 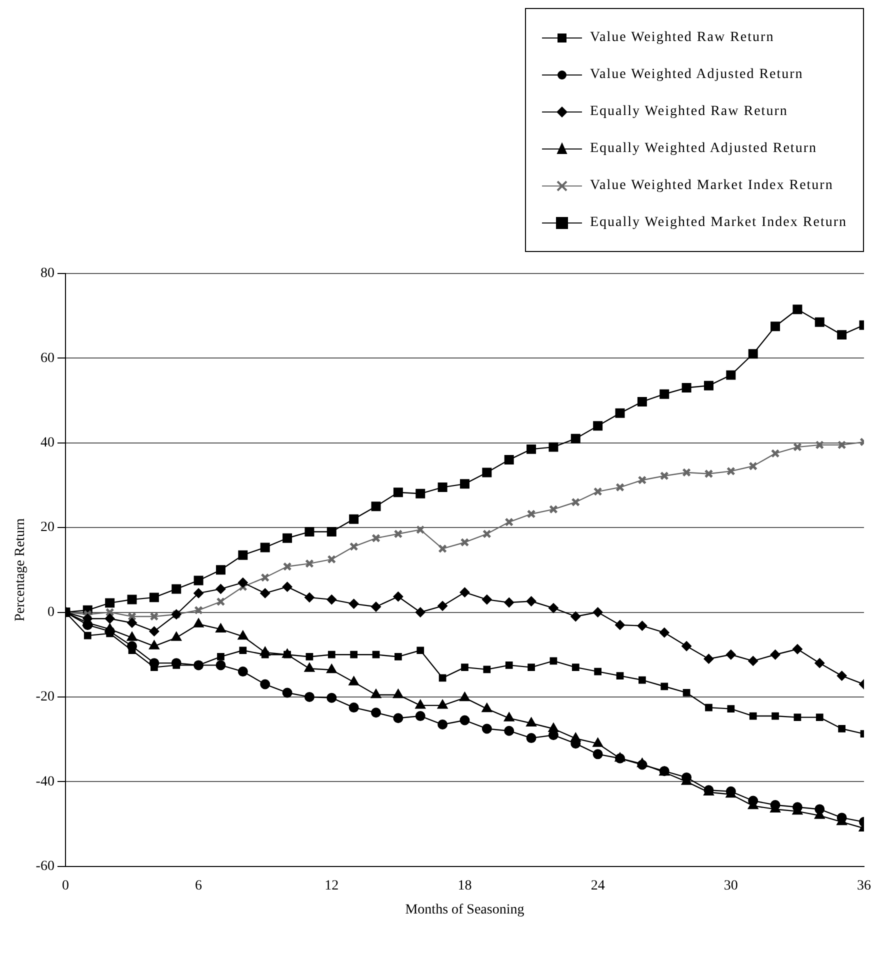 What do you see at coordinates (464, 910) in the screenshot?
I see `x-axis-title: Months of Seasoning` at bounding box center [464, 910].